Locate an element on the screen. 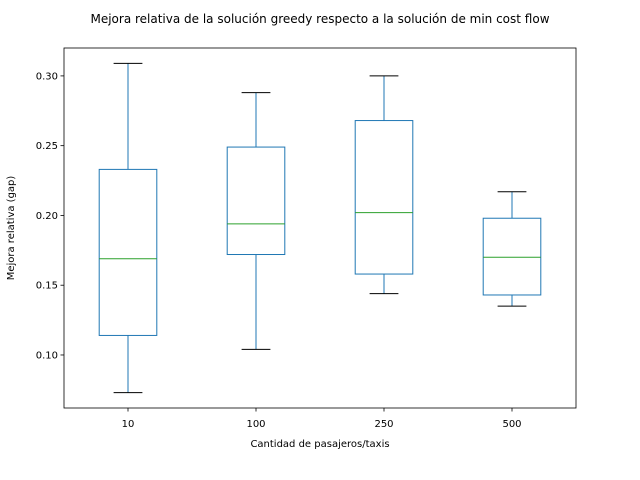 The width and height of the screenshot is (640, 480). y-axis: 0.10 0.15 0.20 0.25 0.30 is located at coordinates (50, 216).